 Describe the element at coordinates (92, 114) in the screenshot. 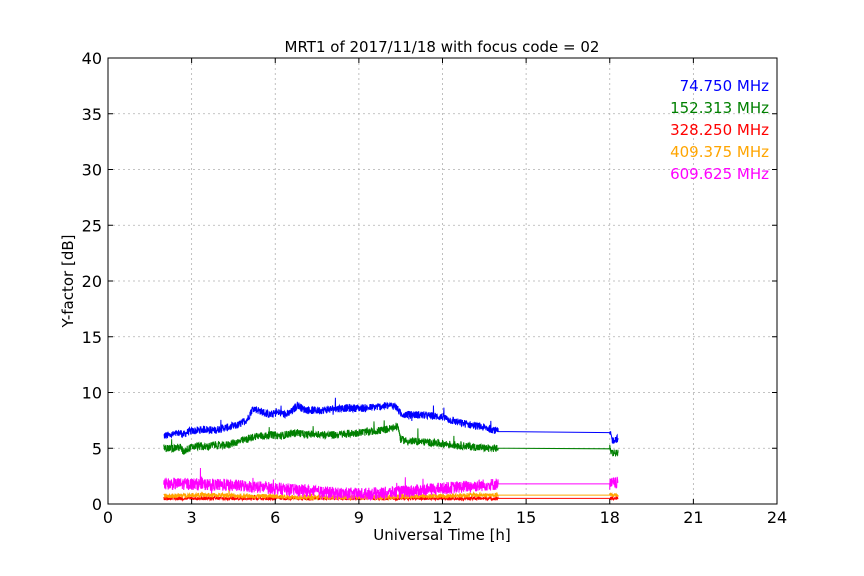

I see `y-tick-label: 35` at that location.